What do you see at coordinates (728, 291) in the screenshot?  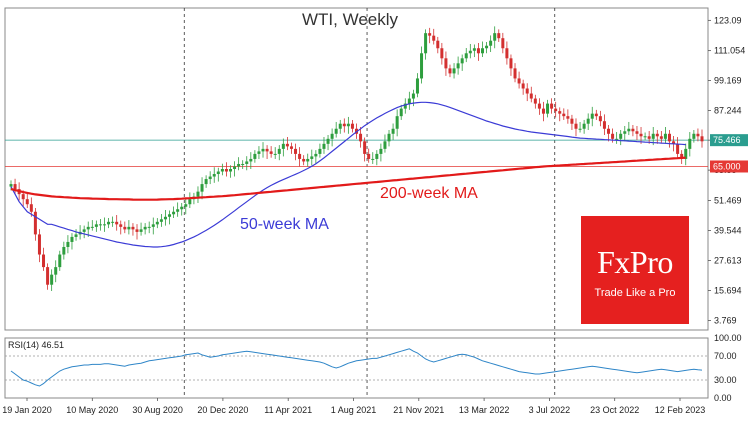 I see `y-tick-label: 15.694` at bounding box center [728, 291].